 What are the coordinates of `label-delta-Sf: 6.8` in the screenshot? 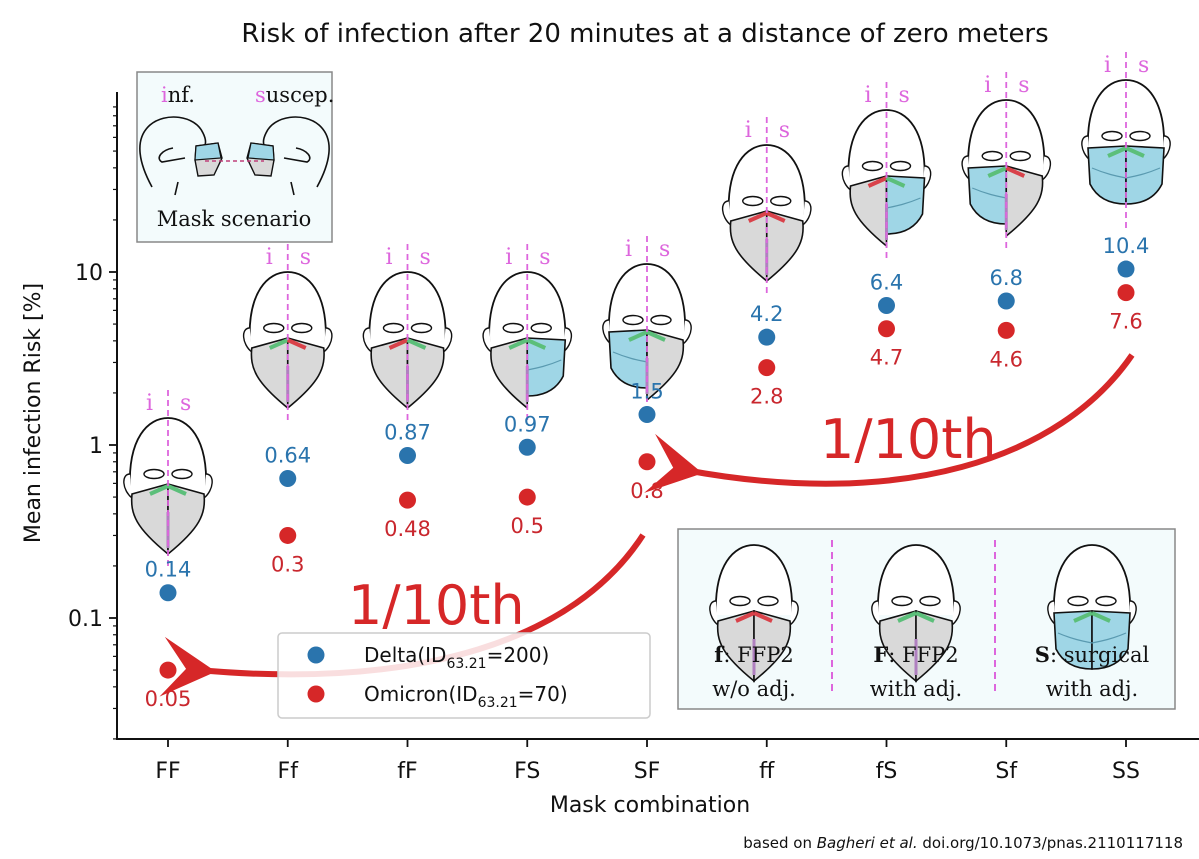 It's located at (1006, 278).